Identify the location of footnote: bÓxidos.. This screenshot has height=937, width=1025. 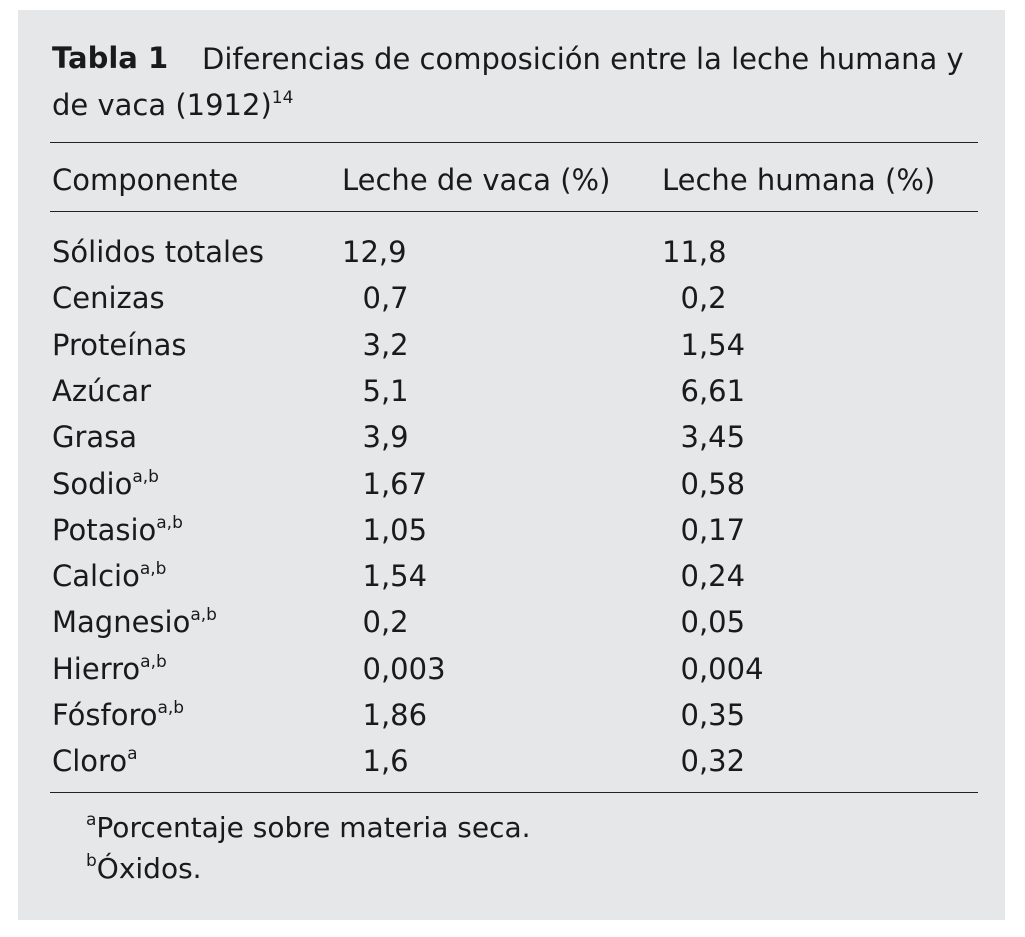
(144, 868).